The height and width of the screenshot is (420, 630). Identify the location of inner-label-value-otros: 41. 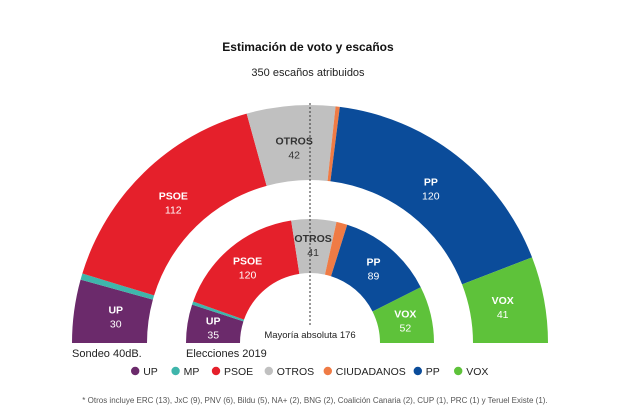
(313, 253).